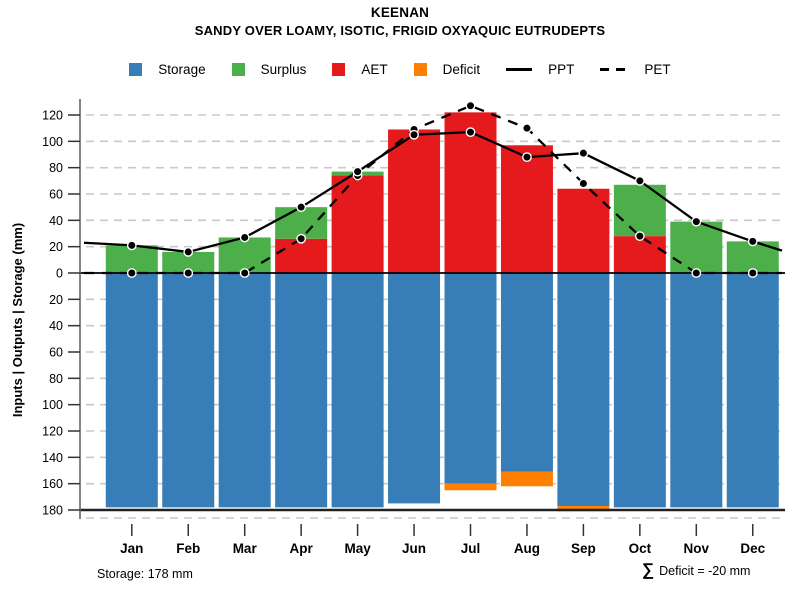 The height and width of the screenshot is (600, 800). What do you see at coordinates (470, 105) in the screenshot?
I see `pet-point-jul` at bounding box center [470, 105].